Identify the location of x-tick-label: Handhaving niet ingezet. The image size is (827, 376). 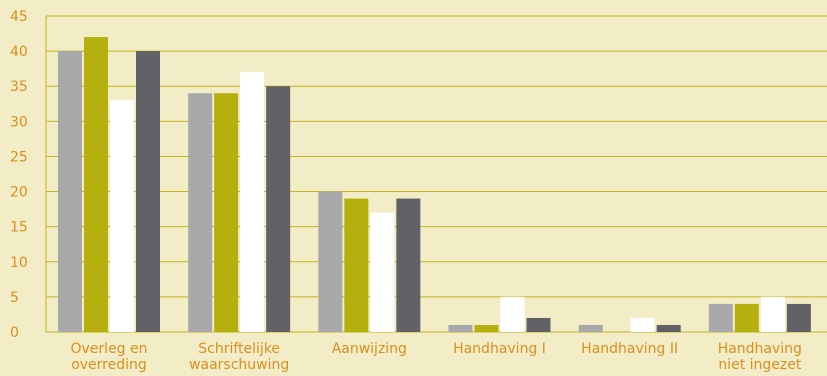
(760, 357).